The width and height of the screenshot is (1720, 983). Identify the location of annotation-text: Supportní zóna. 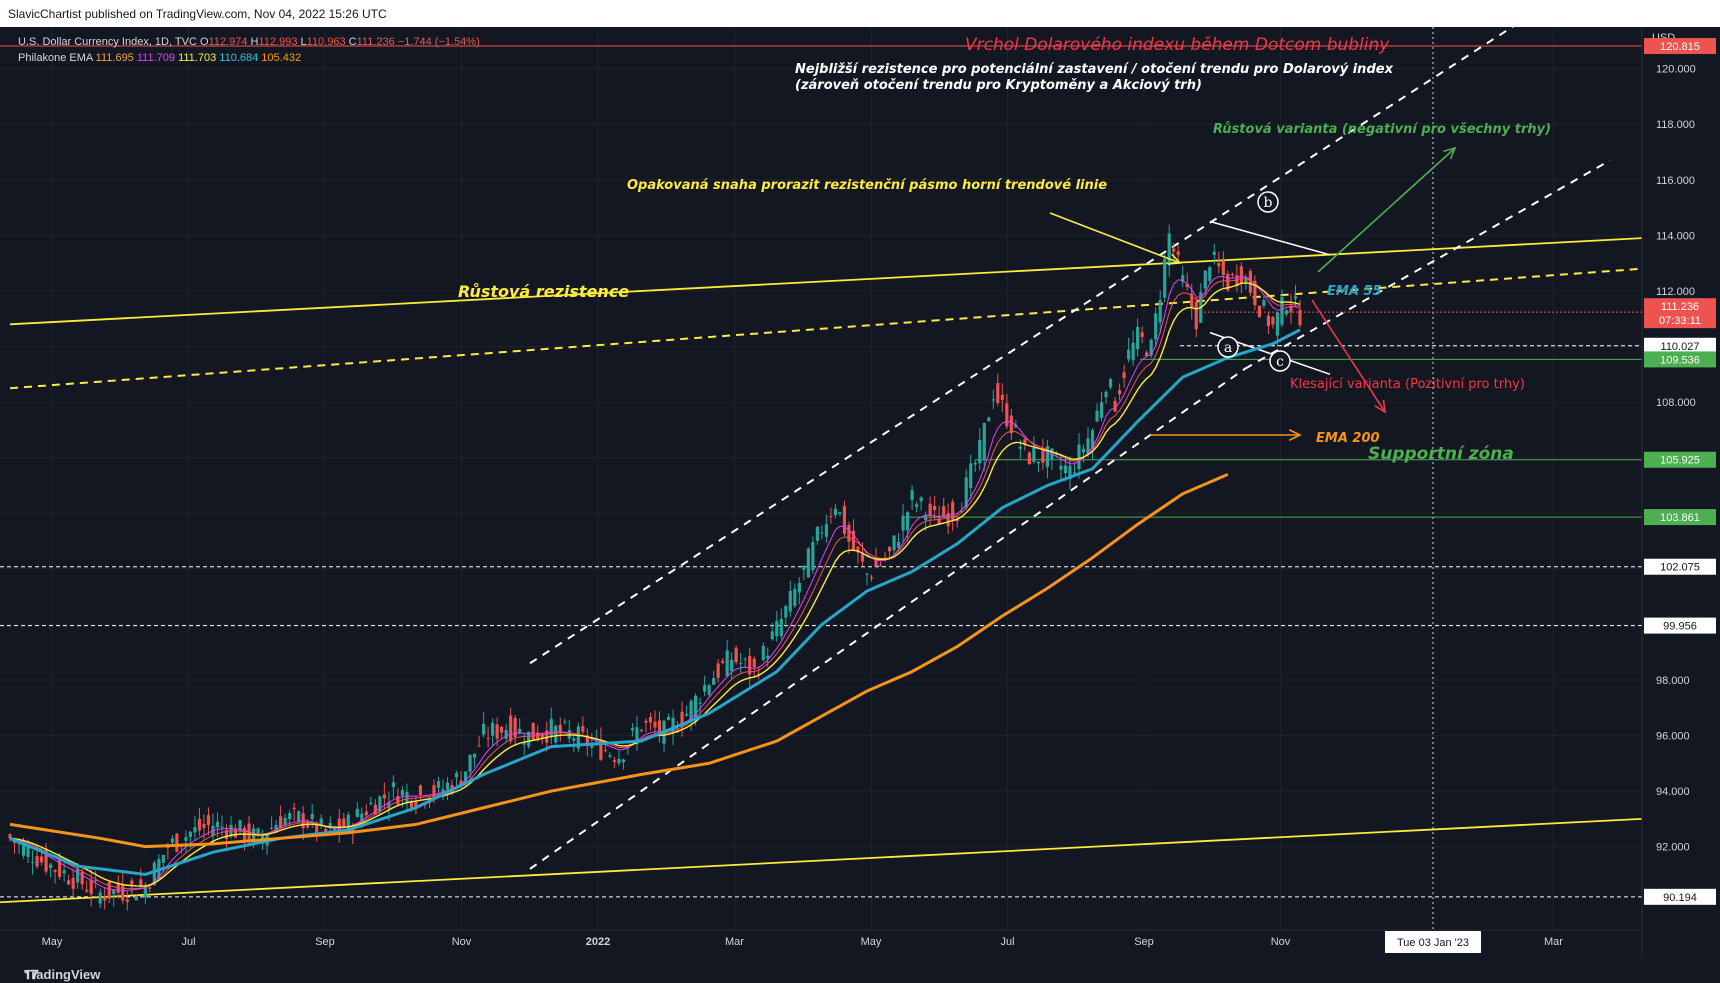
(1441, 454).